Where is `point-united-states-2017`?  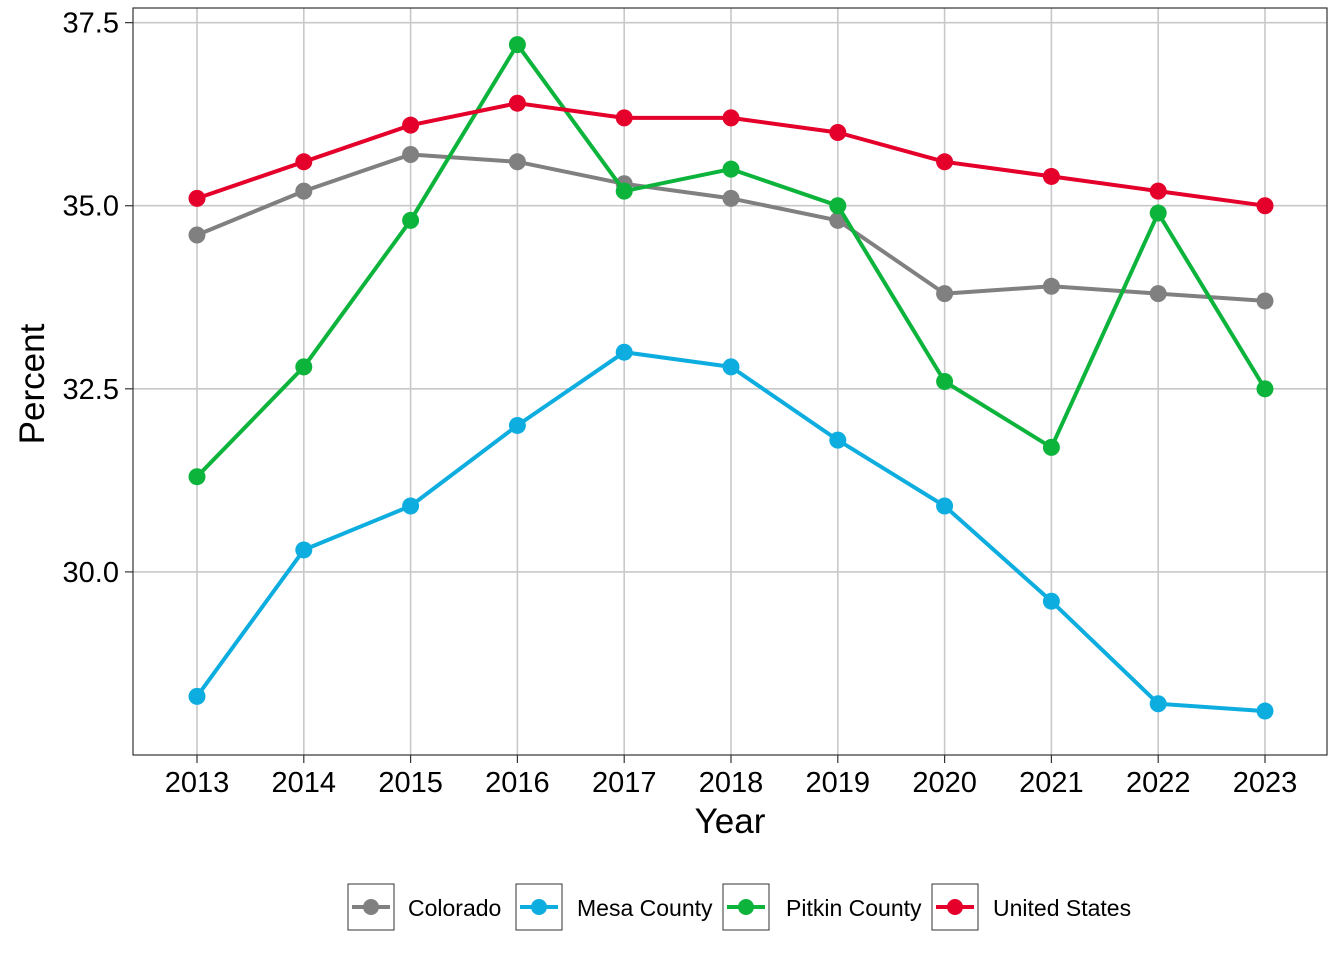
point-united-states-2017 is located at coordinates (624, 118).